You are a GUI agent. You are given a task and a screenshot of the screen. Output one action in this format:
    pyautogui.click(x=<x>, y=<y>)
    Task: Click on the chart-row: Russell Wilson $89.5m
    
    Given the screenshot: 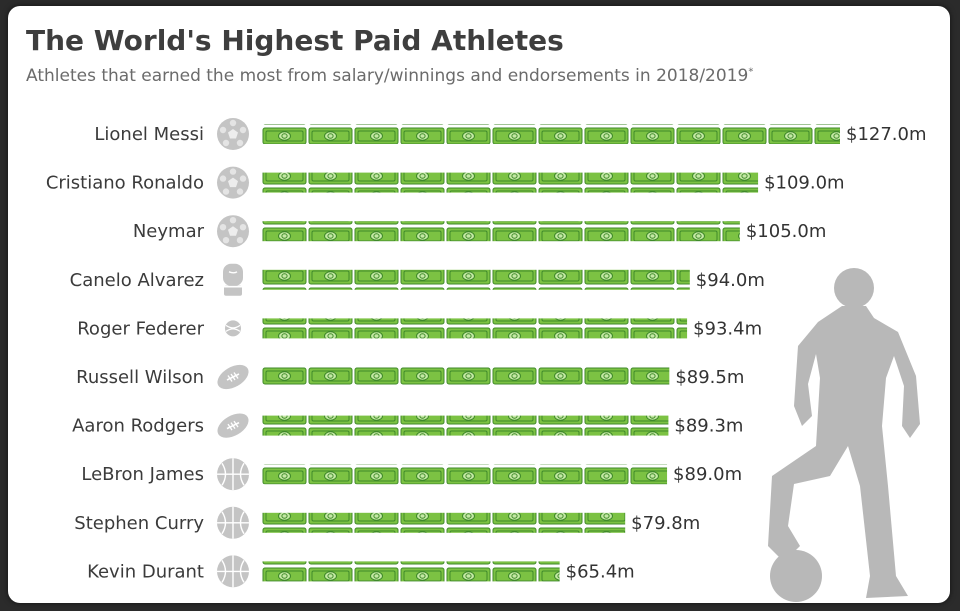 What is the action you would take?
    pyautogui.click(x=410, y=377)
    